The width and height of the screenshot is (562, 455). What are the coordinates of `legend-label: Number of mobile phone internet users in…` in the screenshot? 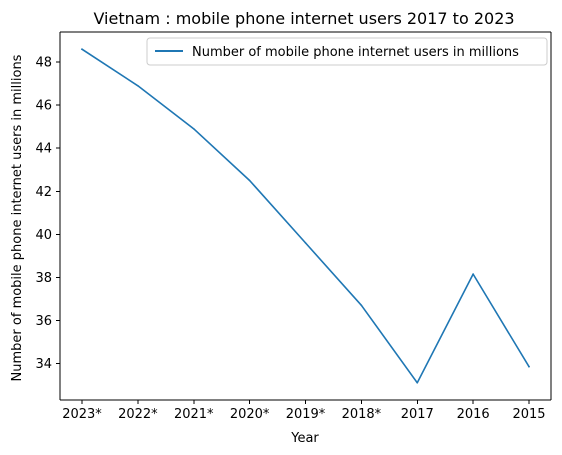 It's located at (355, 52).